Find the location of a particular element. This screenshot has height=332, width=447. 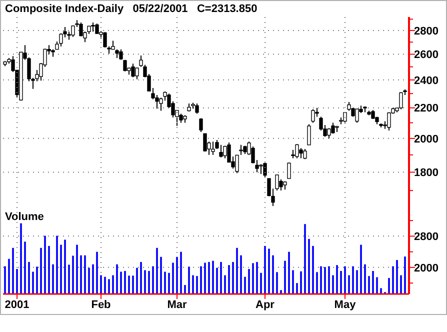

y-tick-label: 2200 is located at coordinates (426, 108).